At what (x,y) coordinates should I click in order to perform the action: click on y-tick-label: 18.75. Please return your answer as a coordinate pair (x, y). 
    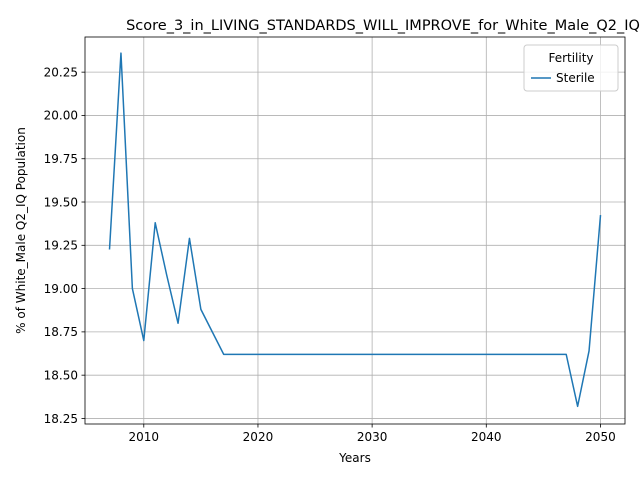
    Looking at the image, I should click on (61, 332).